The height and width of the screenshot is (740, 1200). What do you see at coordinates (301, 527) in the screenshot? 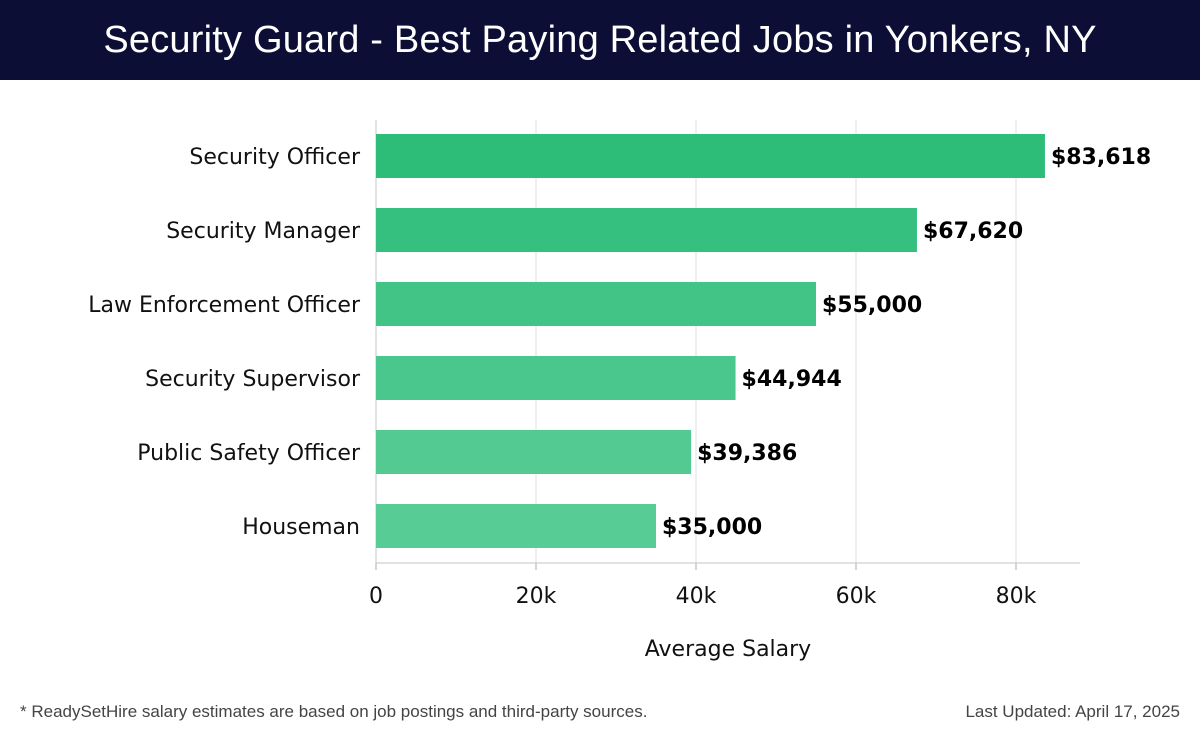
I see `category-label: Houseman` at bounding box center [301, 527].